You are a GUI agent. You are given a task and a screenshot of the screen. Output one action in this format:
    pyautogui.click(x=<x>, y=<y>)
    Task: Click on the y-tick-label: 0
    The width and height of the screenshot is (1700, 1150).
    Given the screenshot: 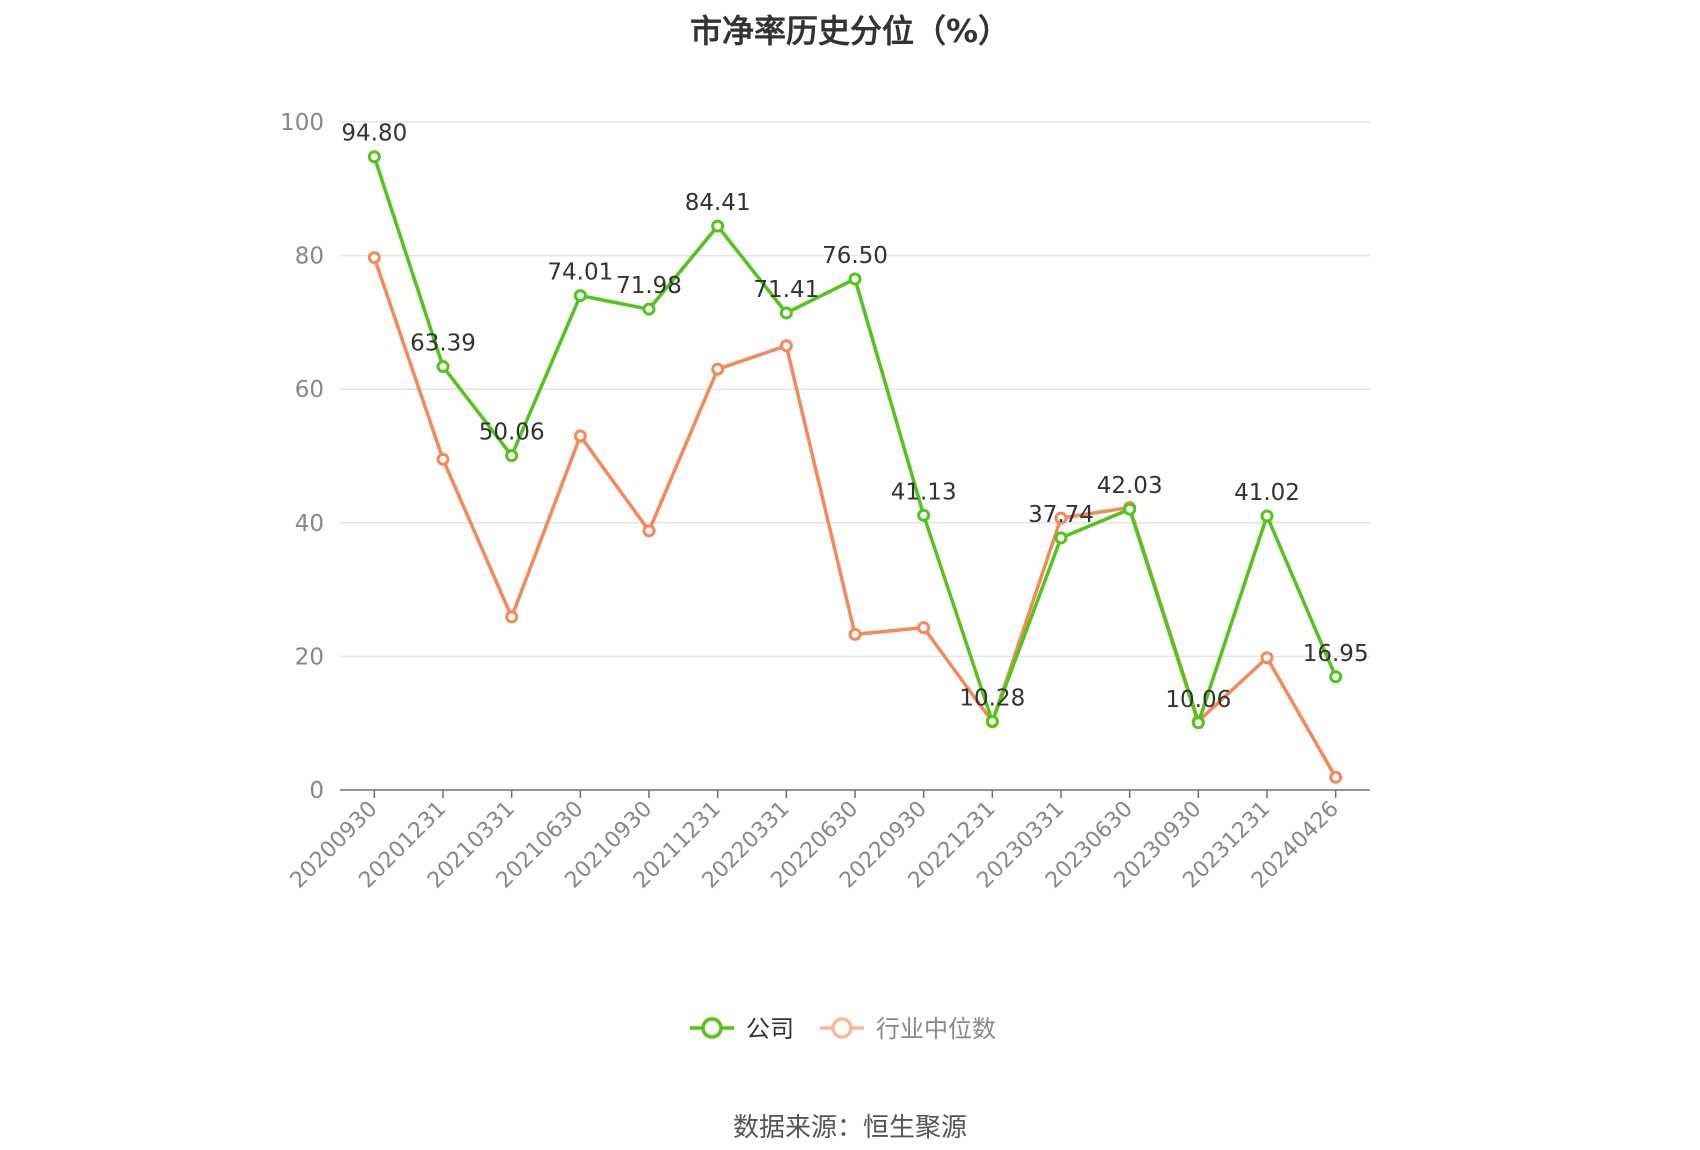 What is the action you would take?
    pyautogui.click(x=316, y=791)
    